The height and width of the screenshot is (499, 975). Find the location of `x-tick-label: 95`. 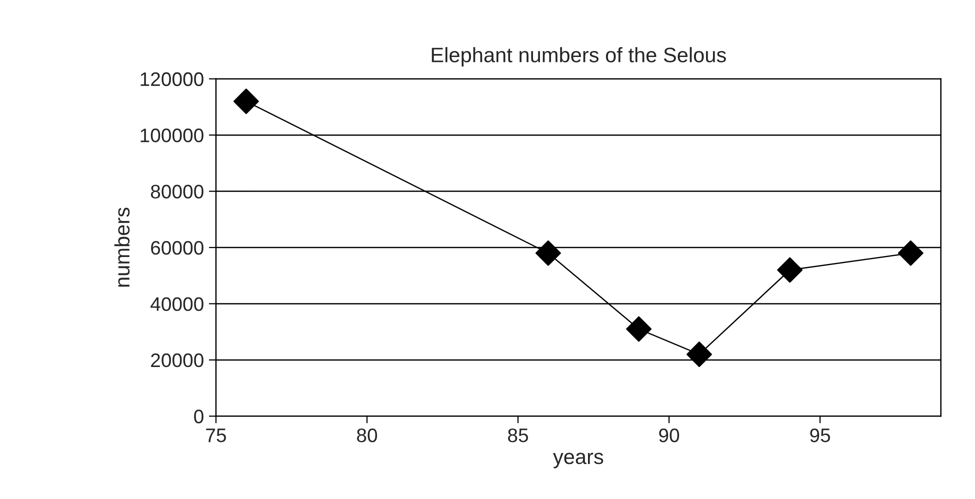

x-tick-label: 95 is located at coordinates (820, 435).